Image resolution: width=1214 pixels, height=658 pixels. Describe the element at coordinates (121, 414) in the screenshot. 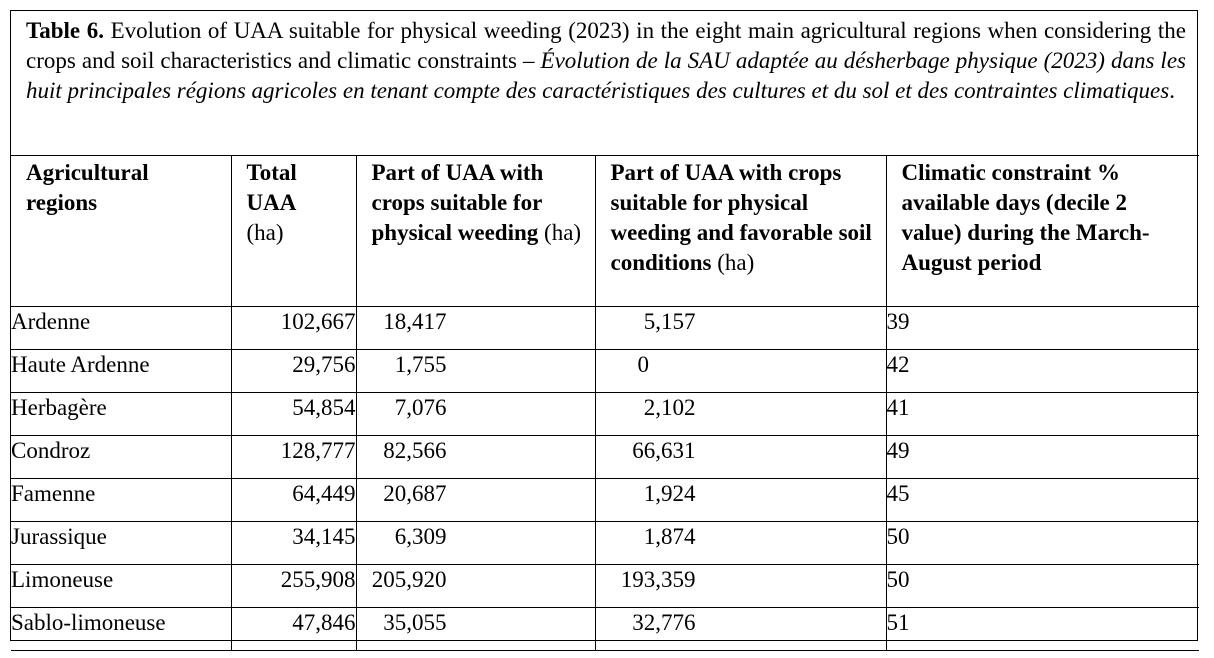

I see `cell-region: Herbagère` at that location.